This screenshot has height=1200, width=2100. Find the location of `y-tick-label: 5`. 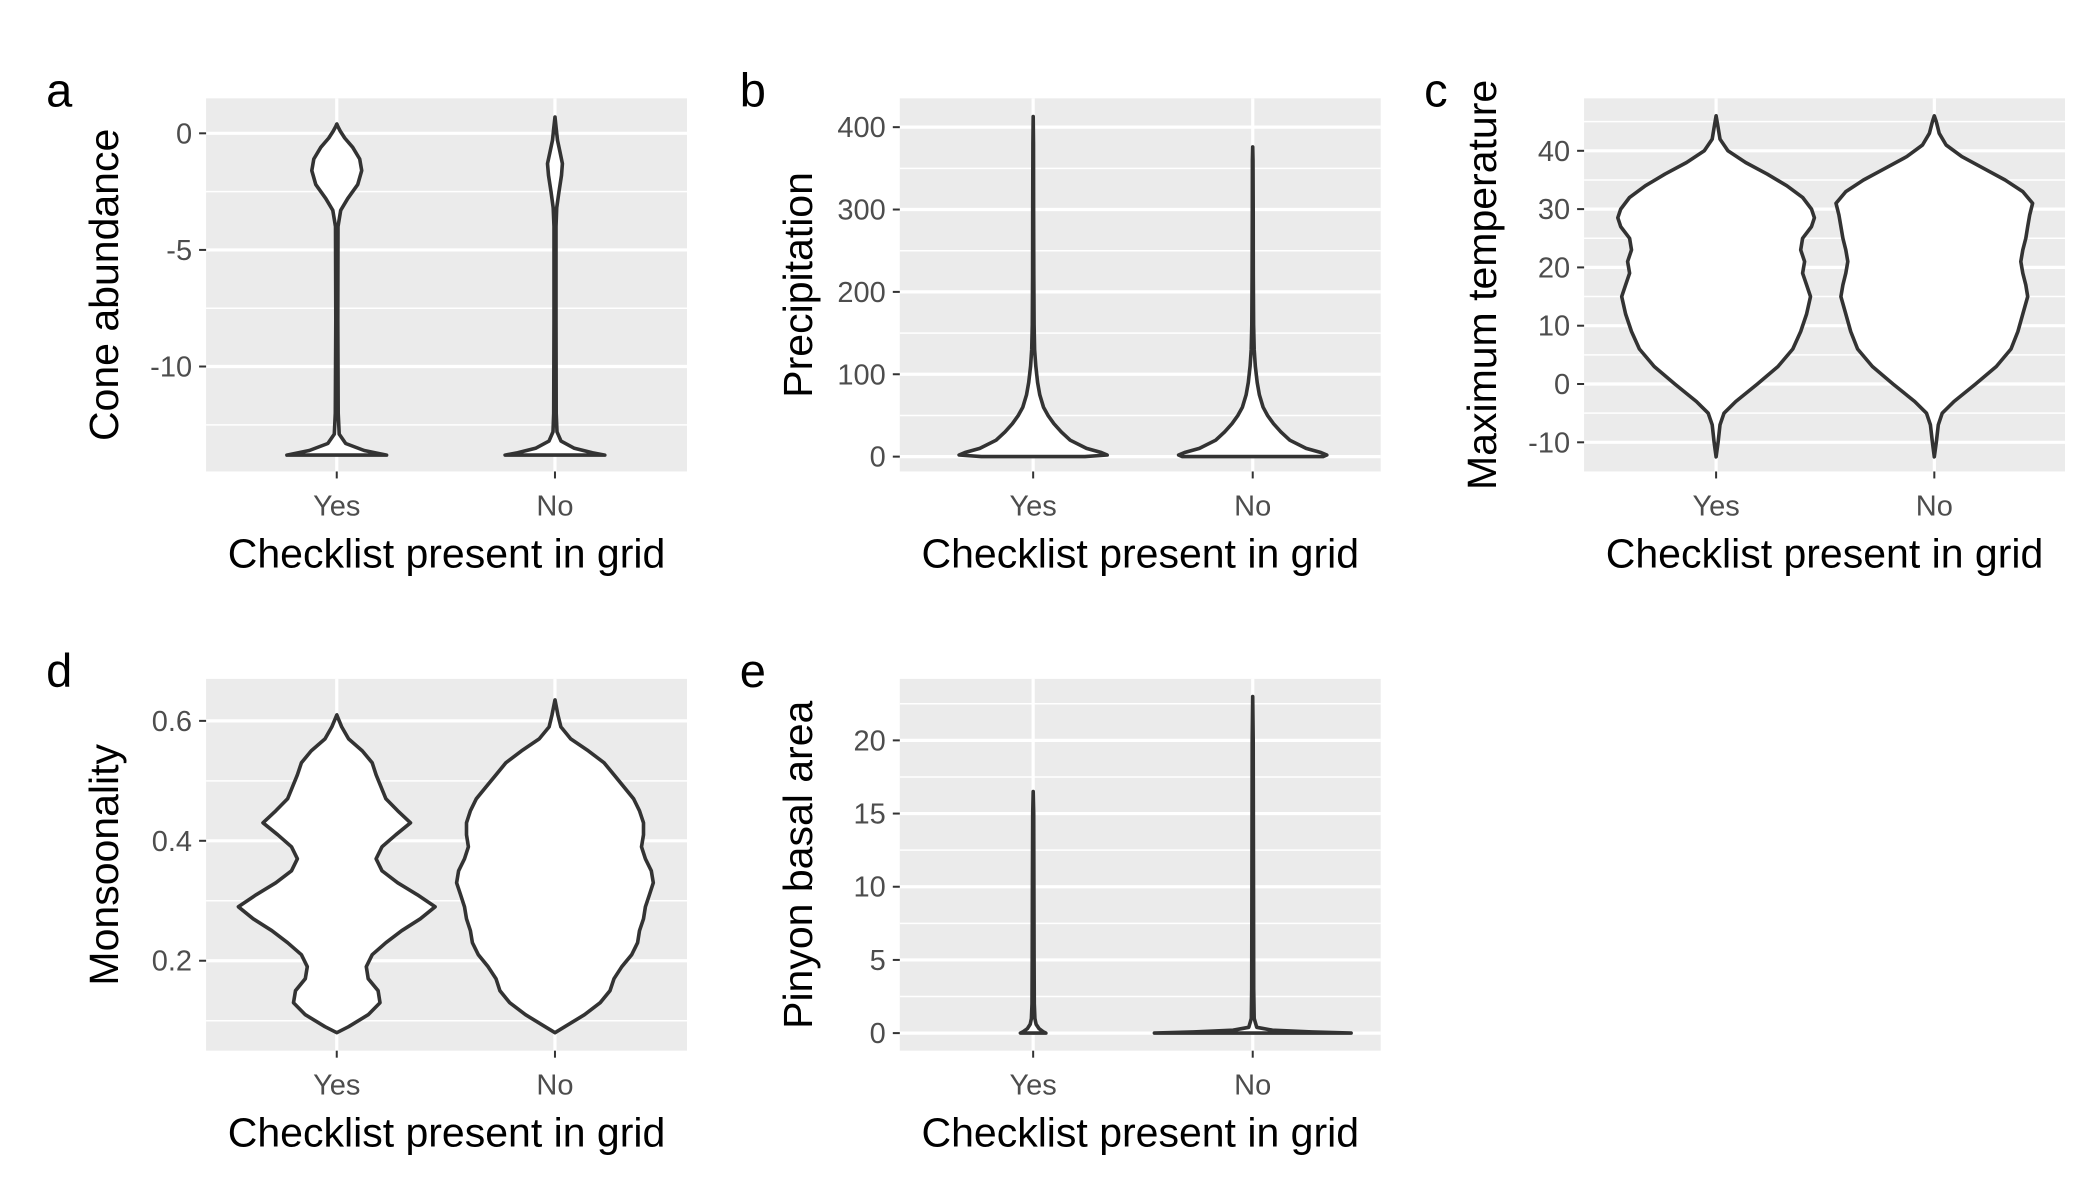

y-tick-label: 5 is located at coordinates (878, 961).